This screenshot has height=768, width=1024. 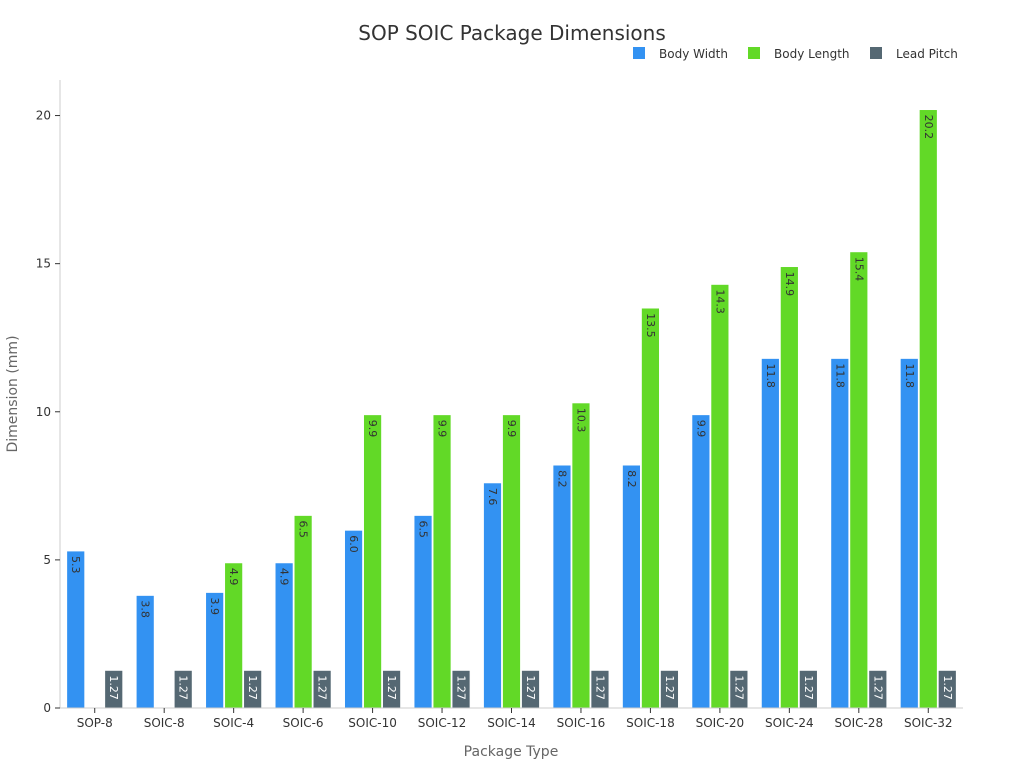 What do you see at coordinates (530, 687) in the screenshot?
I see `data-label-lead-pitch-soic-14: 1.27` at bounding box center [530, 687].